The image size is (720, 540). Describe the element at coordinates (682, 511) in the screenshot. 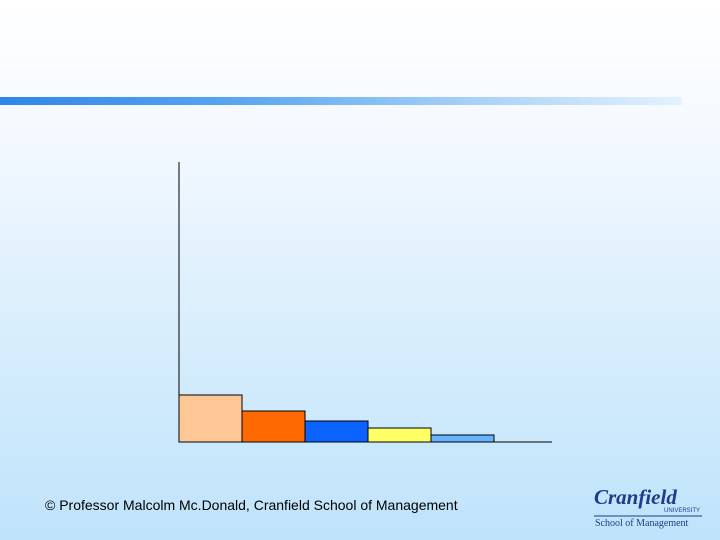

I see `logo-sub: UNIVERSITY` at that location.